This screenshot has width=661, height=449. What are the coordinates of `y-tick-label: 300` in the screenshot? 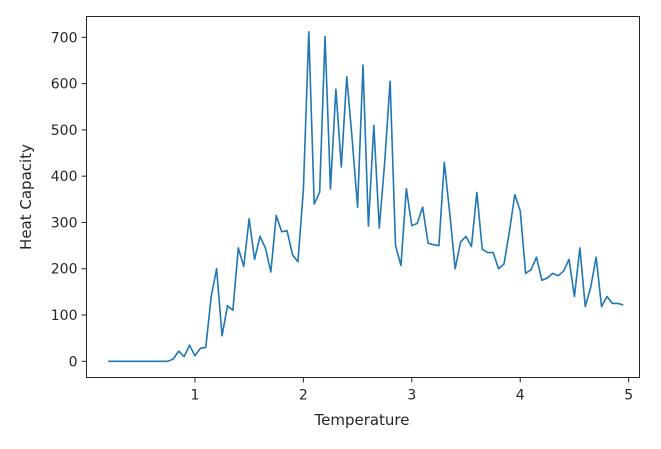 It's located at (64, 223).